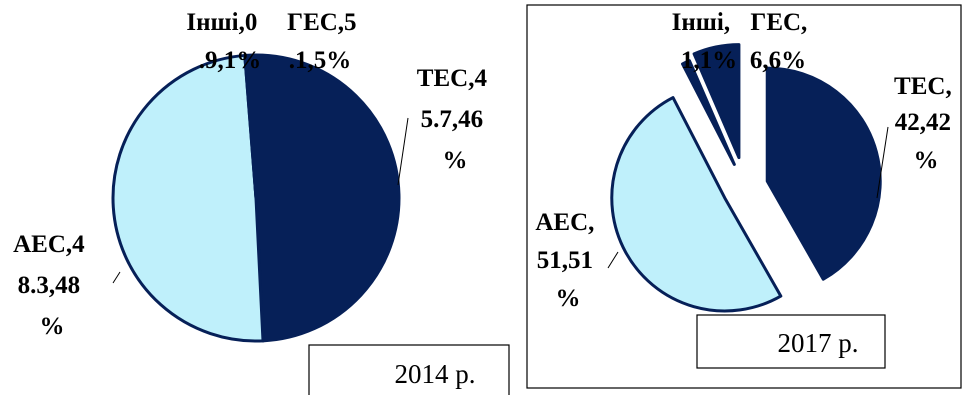  What do you see at coordinates (567, 260) in the screenshot?
I see `data-label-2017-aes: АЕС, 51,51 %` at bounding box center [567, 260].